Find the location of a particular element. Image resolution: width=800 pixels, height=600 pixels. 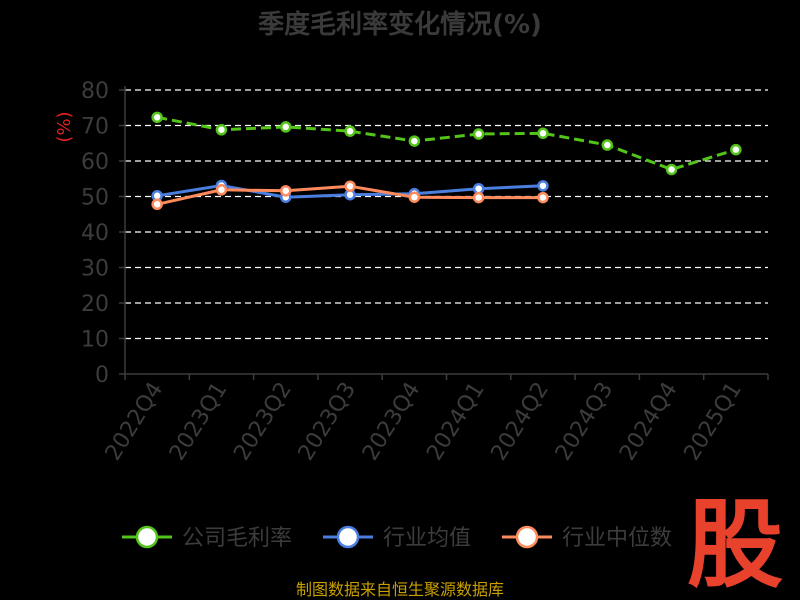

watermark-logo: 股 is located at coordinates (735, 544).